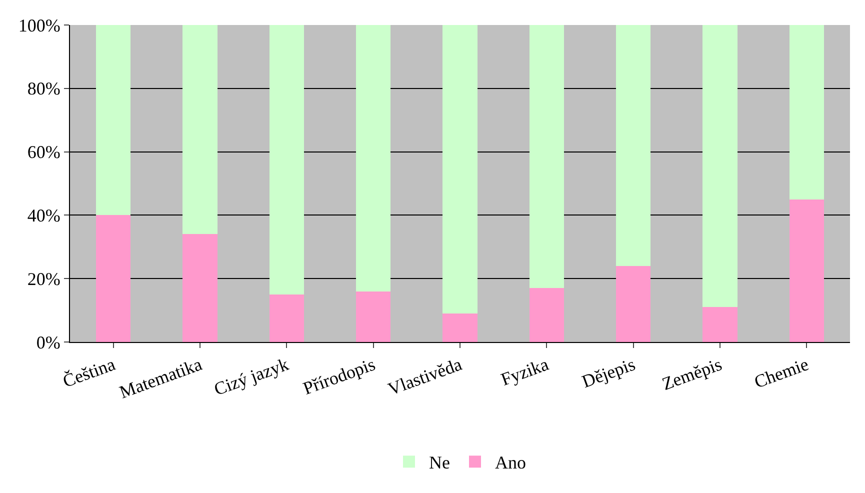 This screenshot has height=493, width=865. I want to click on legend-label: Ne, so click(439, 462).